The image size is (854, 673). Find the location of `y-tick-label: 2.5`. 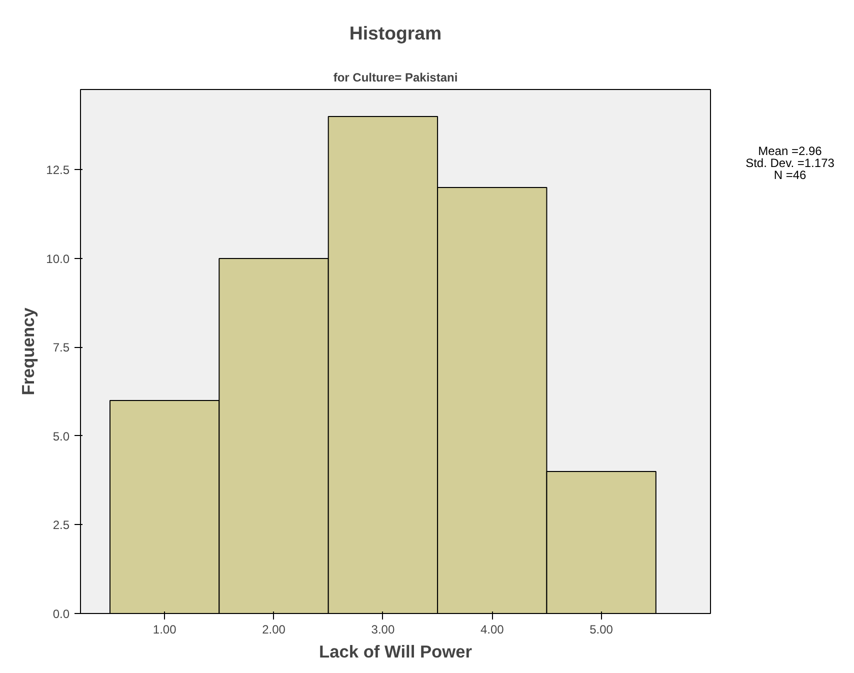

y-tick-label: 2.5 is located at coordinates (61, 525).